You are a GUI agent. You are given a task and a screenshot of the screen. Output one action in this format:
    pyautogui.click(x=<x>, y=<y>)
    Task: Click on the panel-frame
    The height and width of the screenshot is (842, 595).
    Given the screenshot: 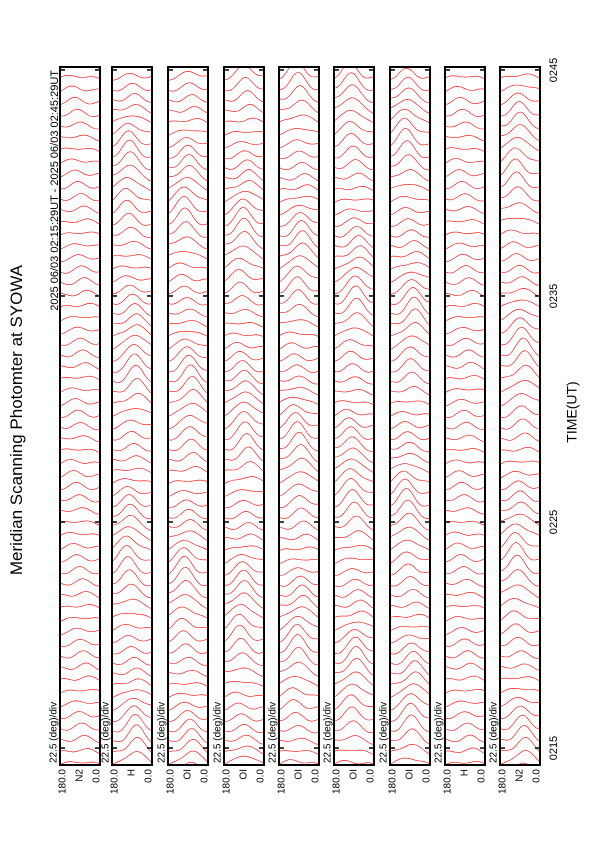 What is the action you would take?
    pyautogui.click(x=244, y=416)
    